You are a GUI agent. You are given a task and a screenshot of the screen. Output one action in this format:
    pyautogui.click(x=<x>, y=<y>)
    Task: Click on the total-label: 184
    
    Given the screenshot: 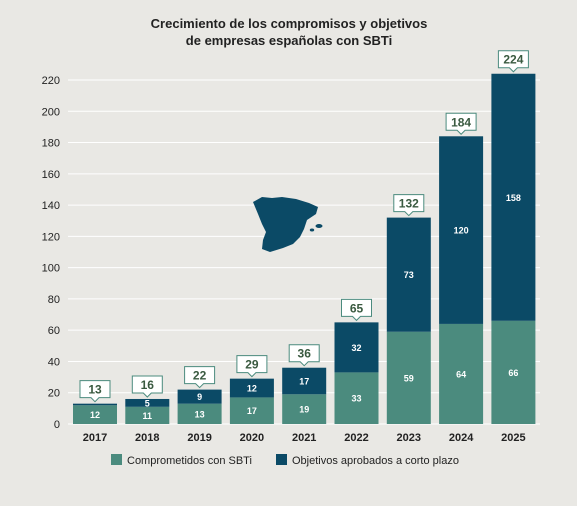 What is the action you would take?
    pyautogui.click(x=461, y=122)
    